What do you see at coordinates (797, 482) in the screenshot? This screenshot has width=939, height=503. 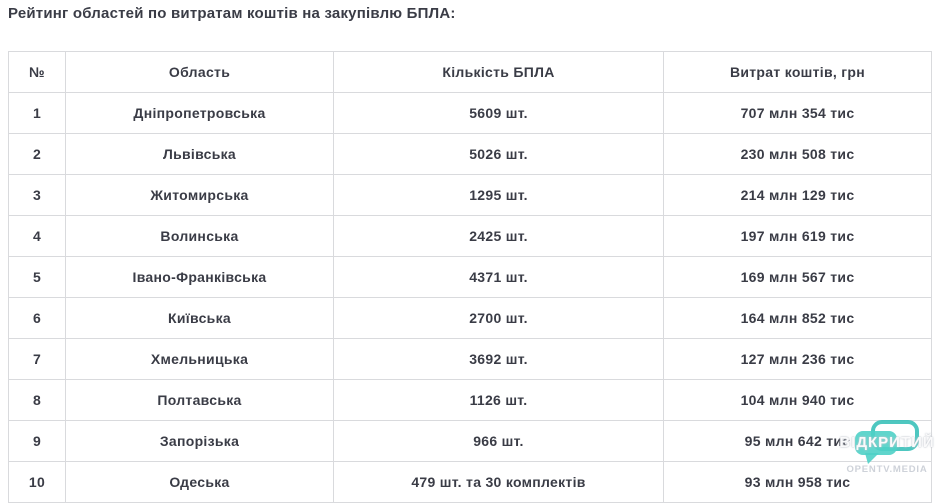 I see `cell-spending: 93 млн 958 тис` at bounding box center [797, 482].